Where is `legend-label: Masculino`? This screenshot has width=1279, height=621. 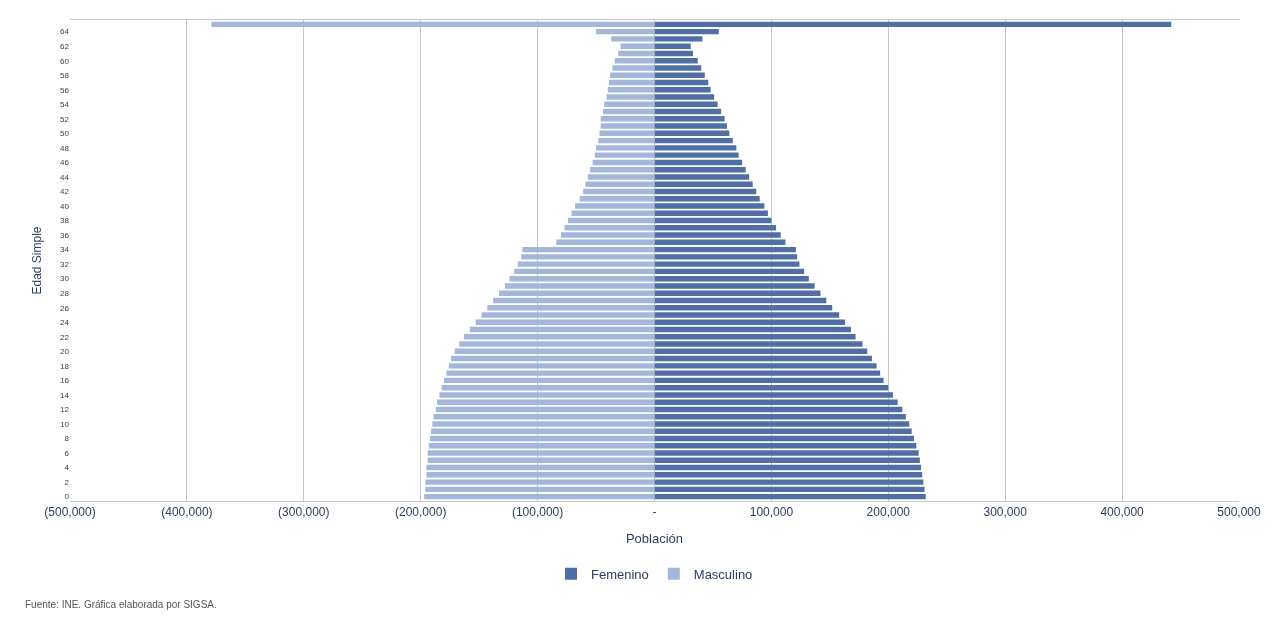
legend-label: Masculino is located at coordinates (723, 574).